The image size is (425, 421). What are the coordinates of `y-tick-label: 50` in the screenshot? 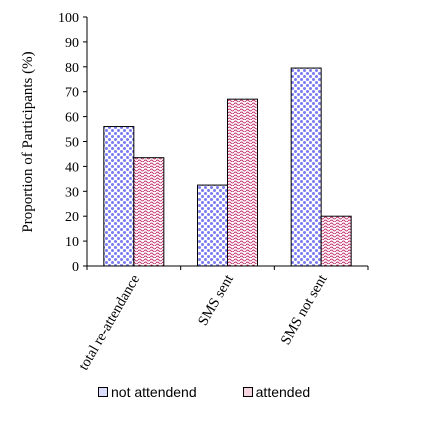 It's located at (72, 143).